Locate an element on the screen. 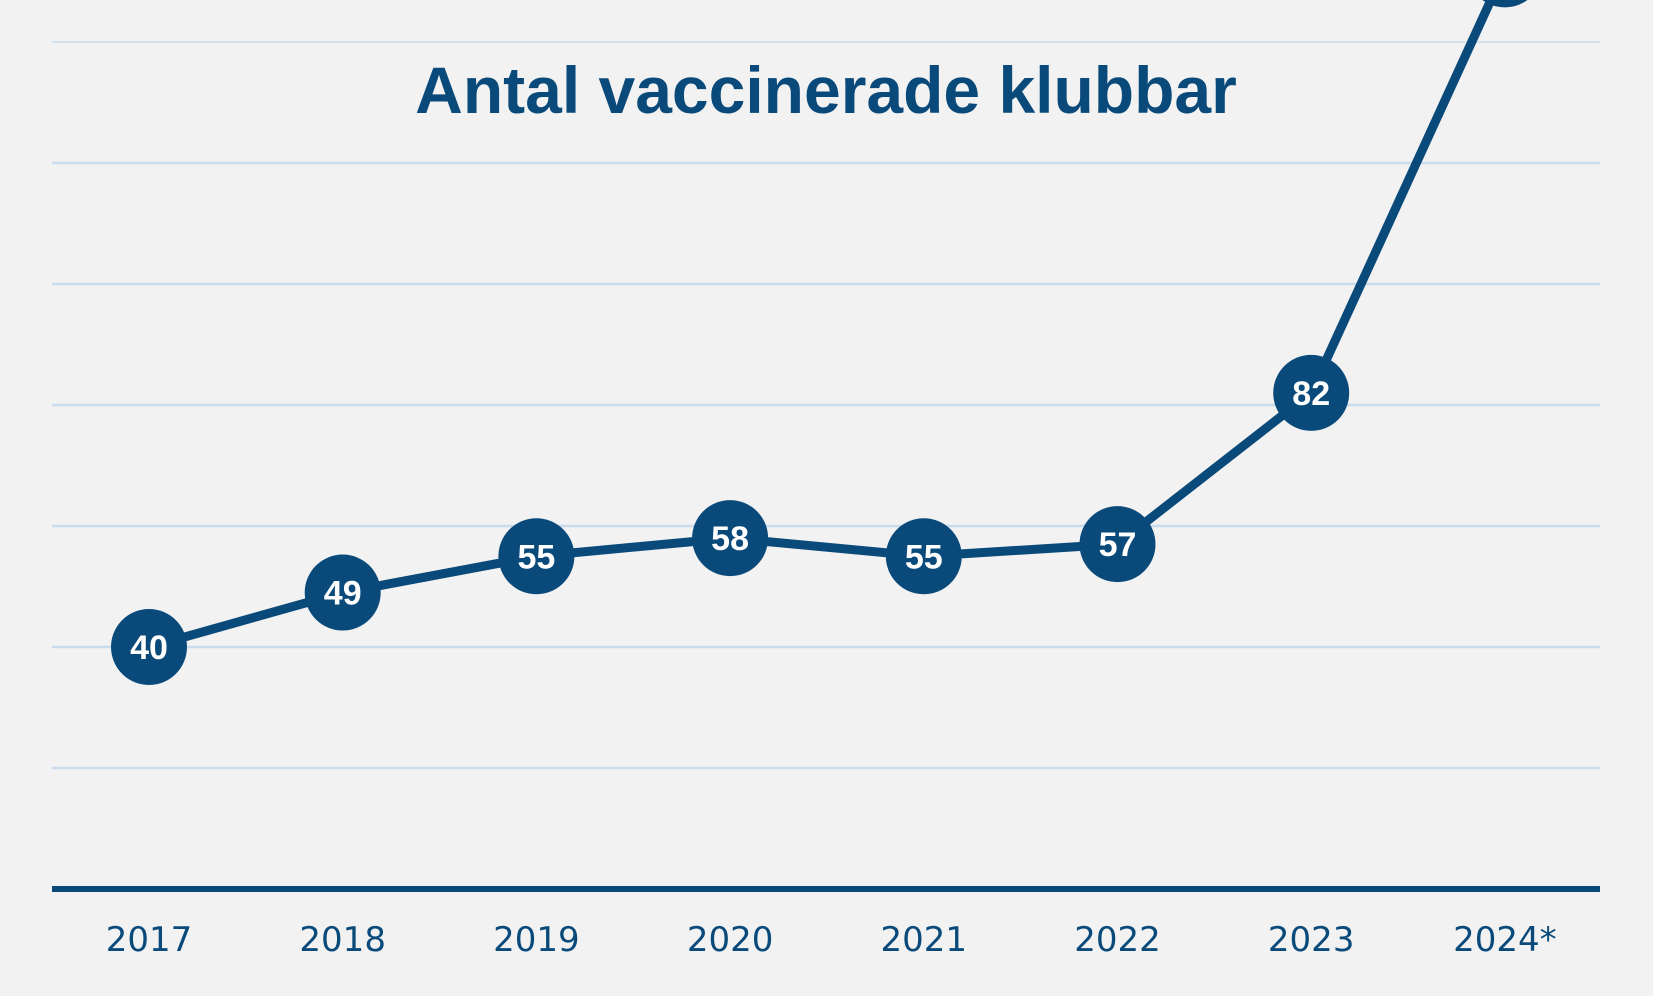 Image resolution: width=1653 pixels, height=996 pixels. data-point-label: 57 is located at coordinates (1118, 545).